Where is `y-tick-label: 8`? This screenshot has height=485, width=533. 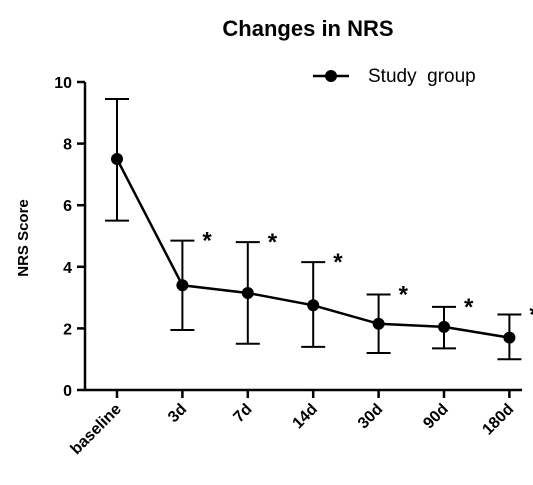 y-tick-label: 8 is located at coordinates (67, 145).